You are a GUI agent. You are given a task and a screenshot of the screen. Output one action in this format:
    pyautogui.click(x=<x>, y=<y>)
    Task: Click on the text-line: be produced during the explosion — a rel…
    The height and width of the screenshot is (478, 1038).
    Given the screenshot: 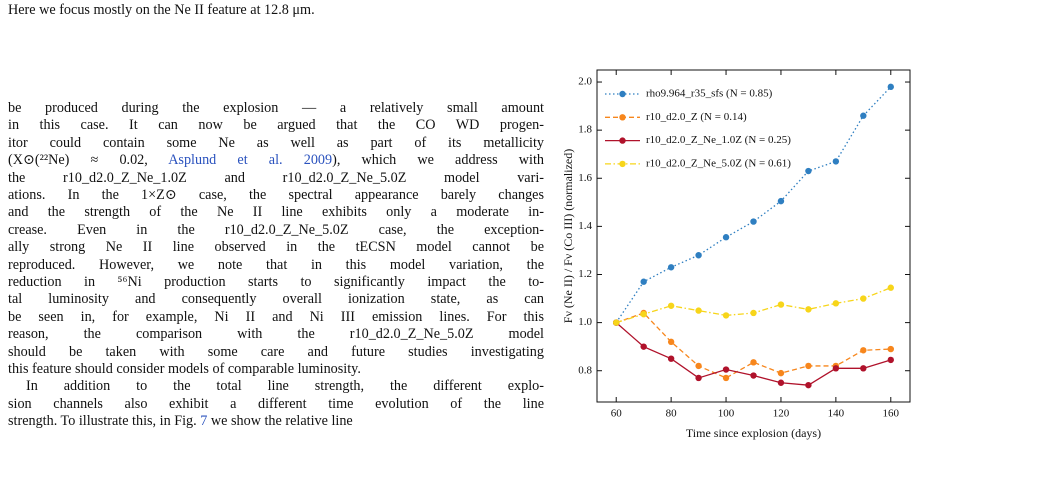 What is the action you would take?
    pyautogui.click(x=276, y=108)
    